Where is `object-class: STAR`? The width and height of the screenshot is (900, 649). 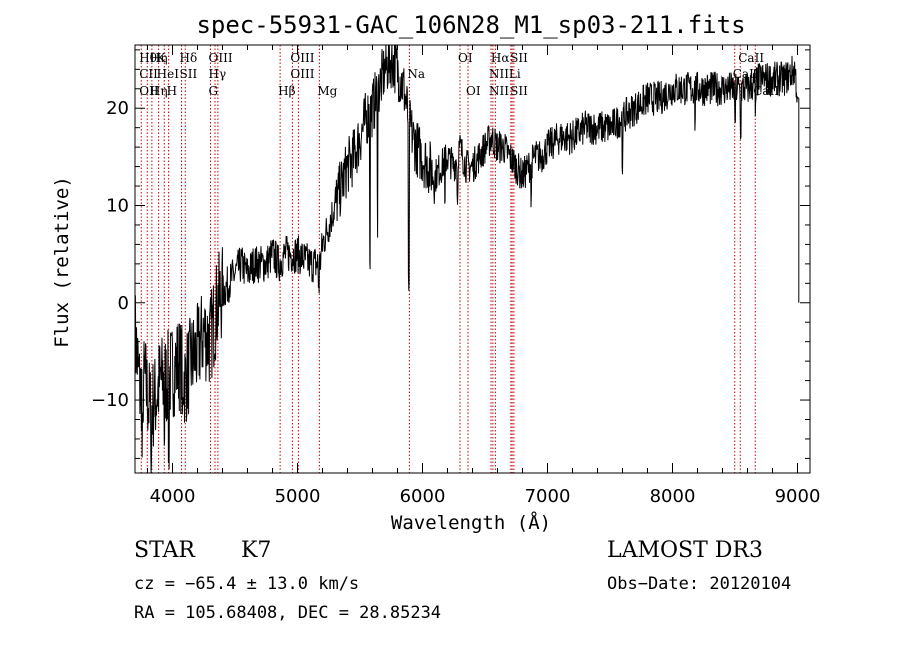
object-class: STAR is located at coordinates (164, 550).